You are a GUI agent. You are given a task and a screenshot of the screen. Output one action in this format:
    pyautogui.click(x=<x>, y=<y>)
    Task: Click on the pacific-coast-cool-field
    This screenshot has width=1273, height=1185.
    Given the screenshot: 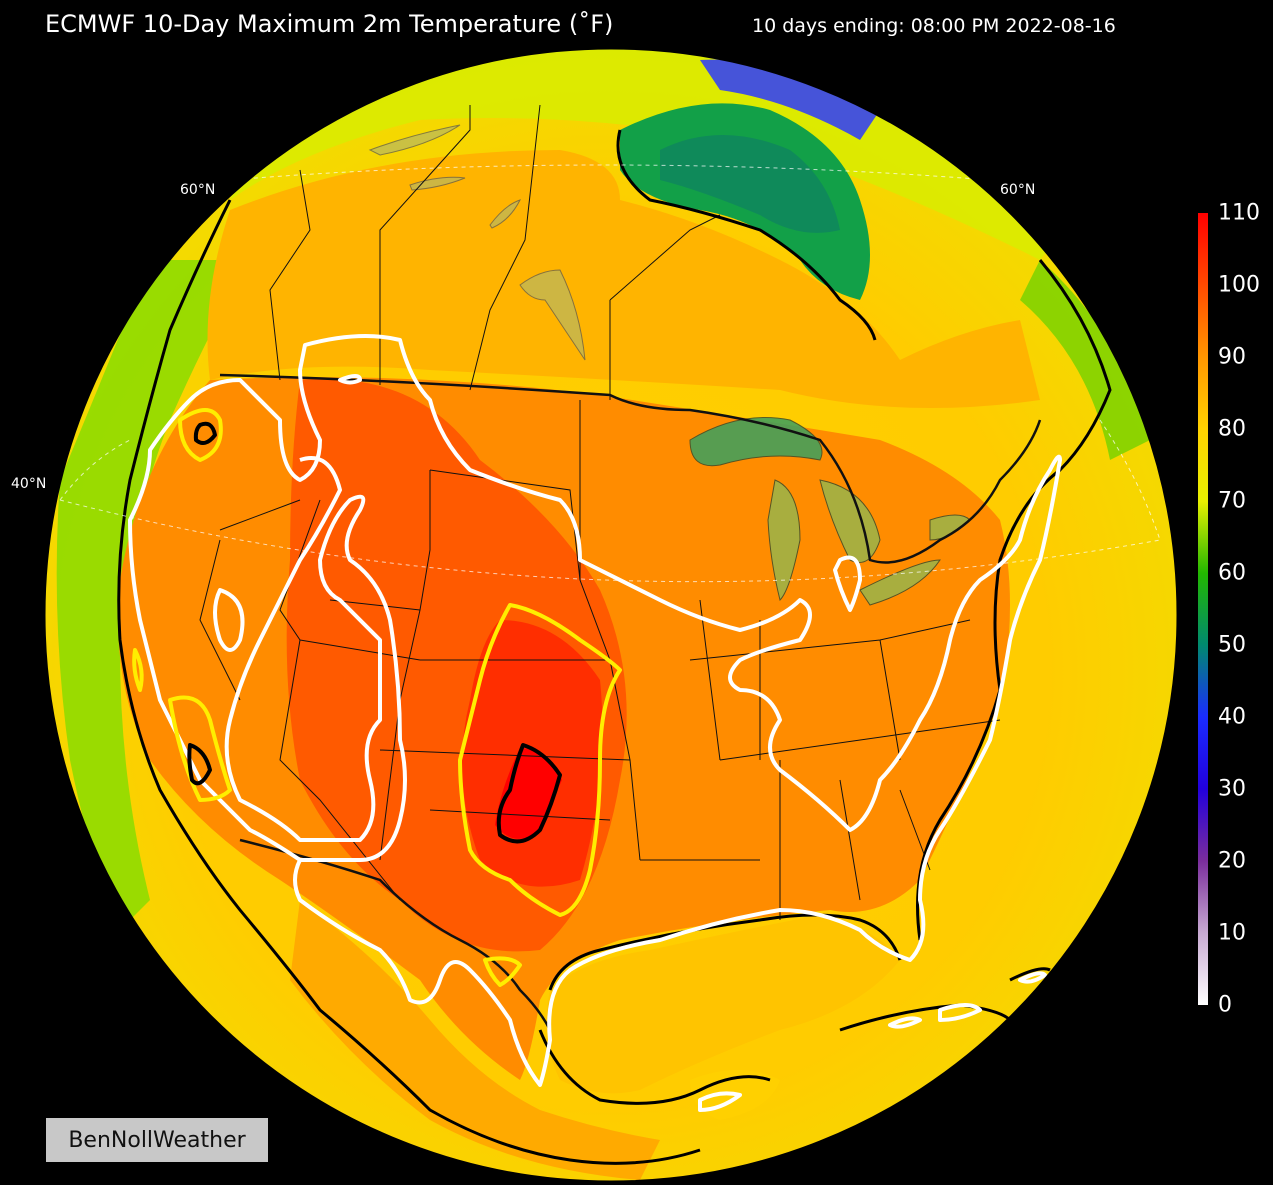 What is the action you would take?
    pyautogui.click(x=153, y=595)
    